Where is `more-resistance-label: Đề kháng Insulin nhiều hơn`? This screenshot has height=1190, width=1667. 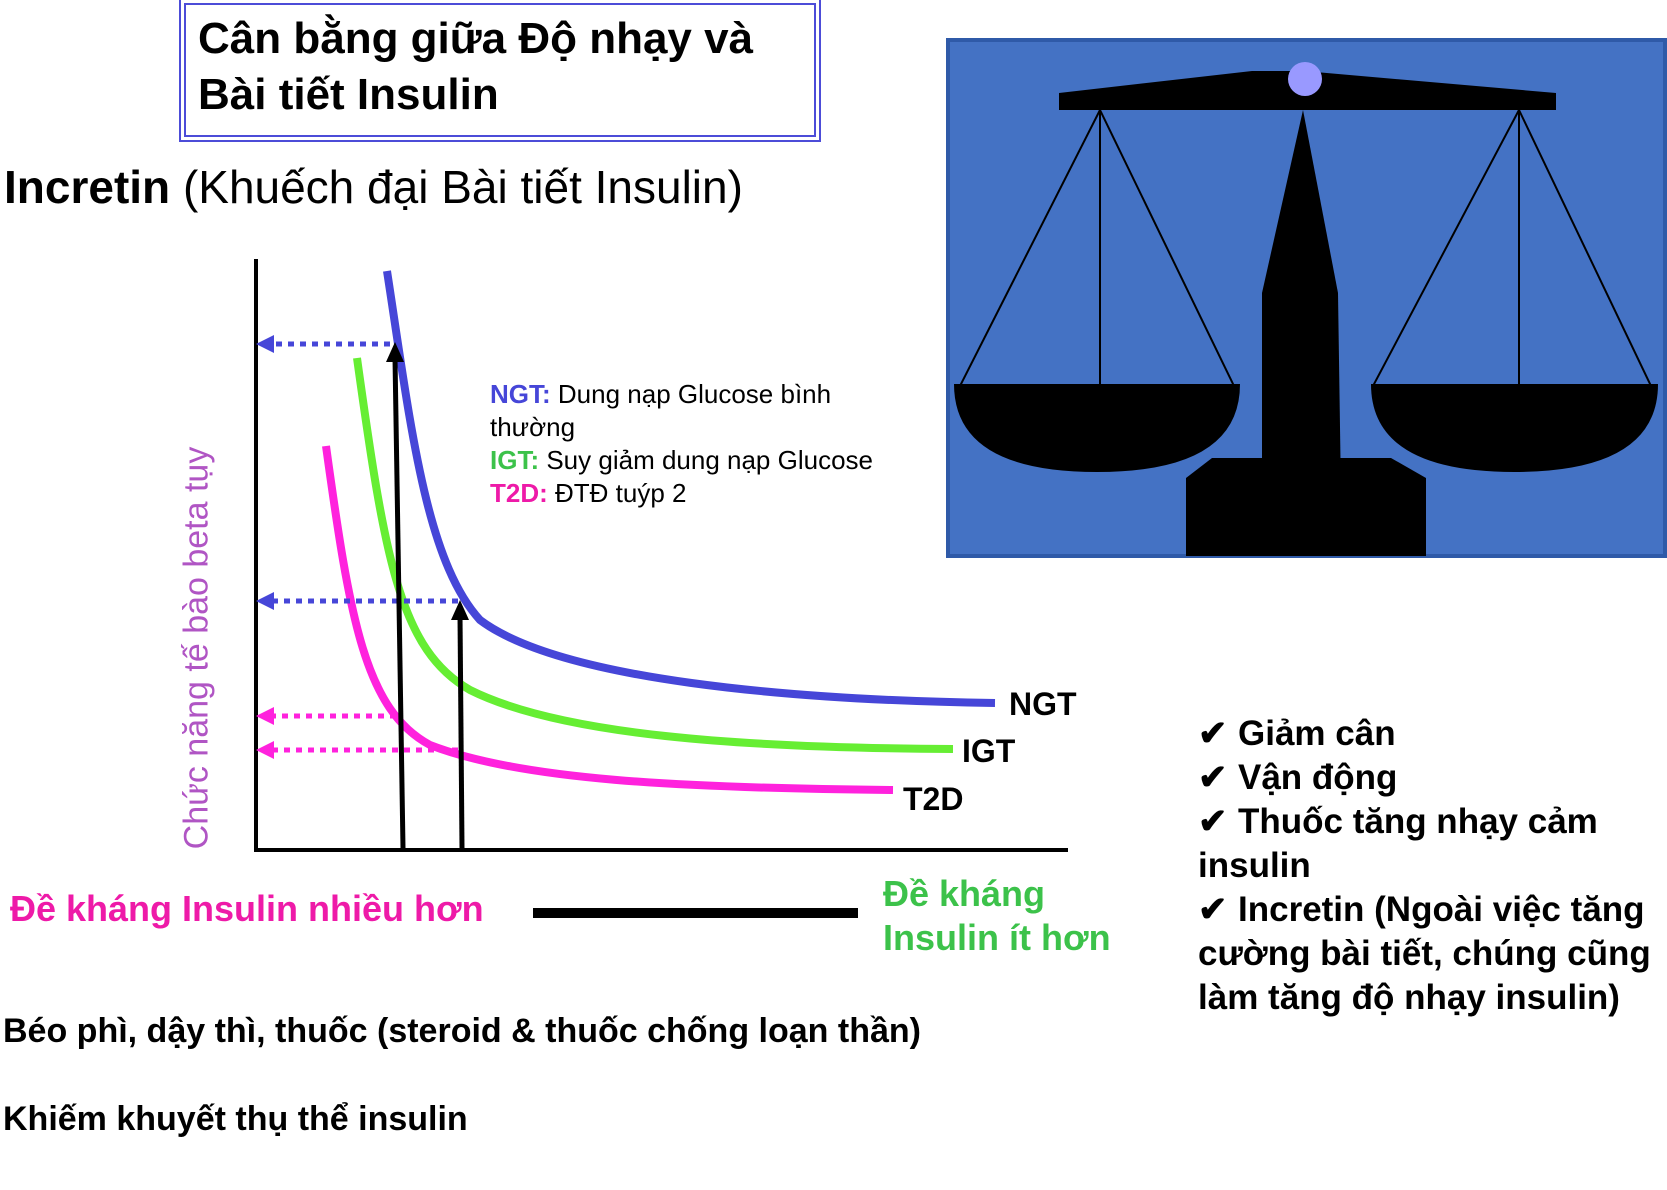 more-resistance-label: Đề kháng Insulin nhiều hơn is located at coordinates (247, 908).